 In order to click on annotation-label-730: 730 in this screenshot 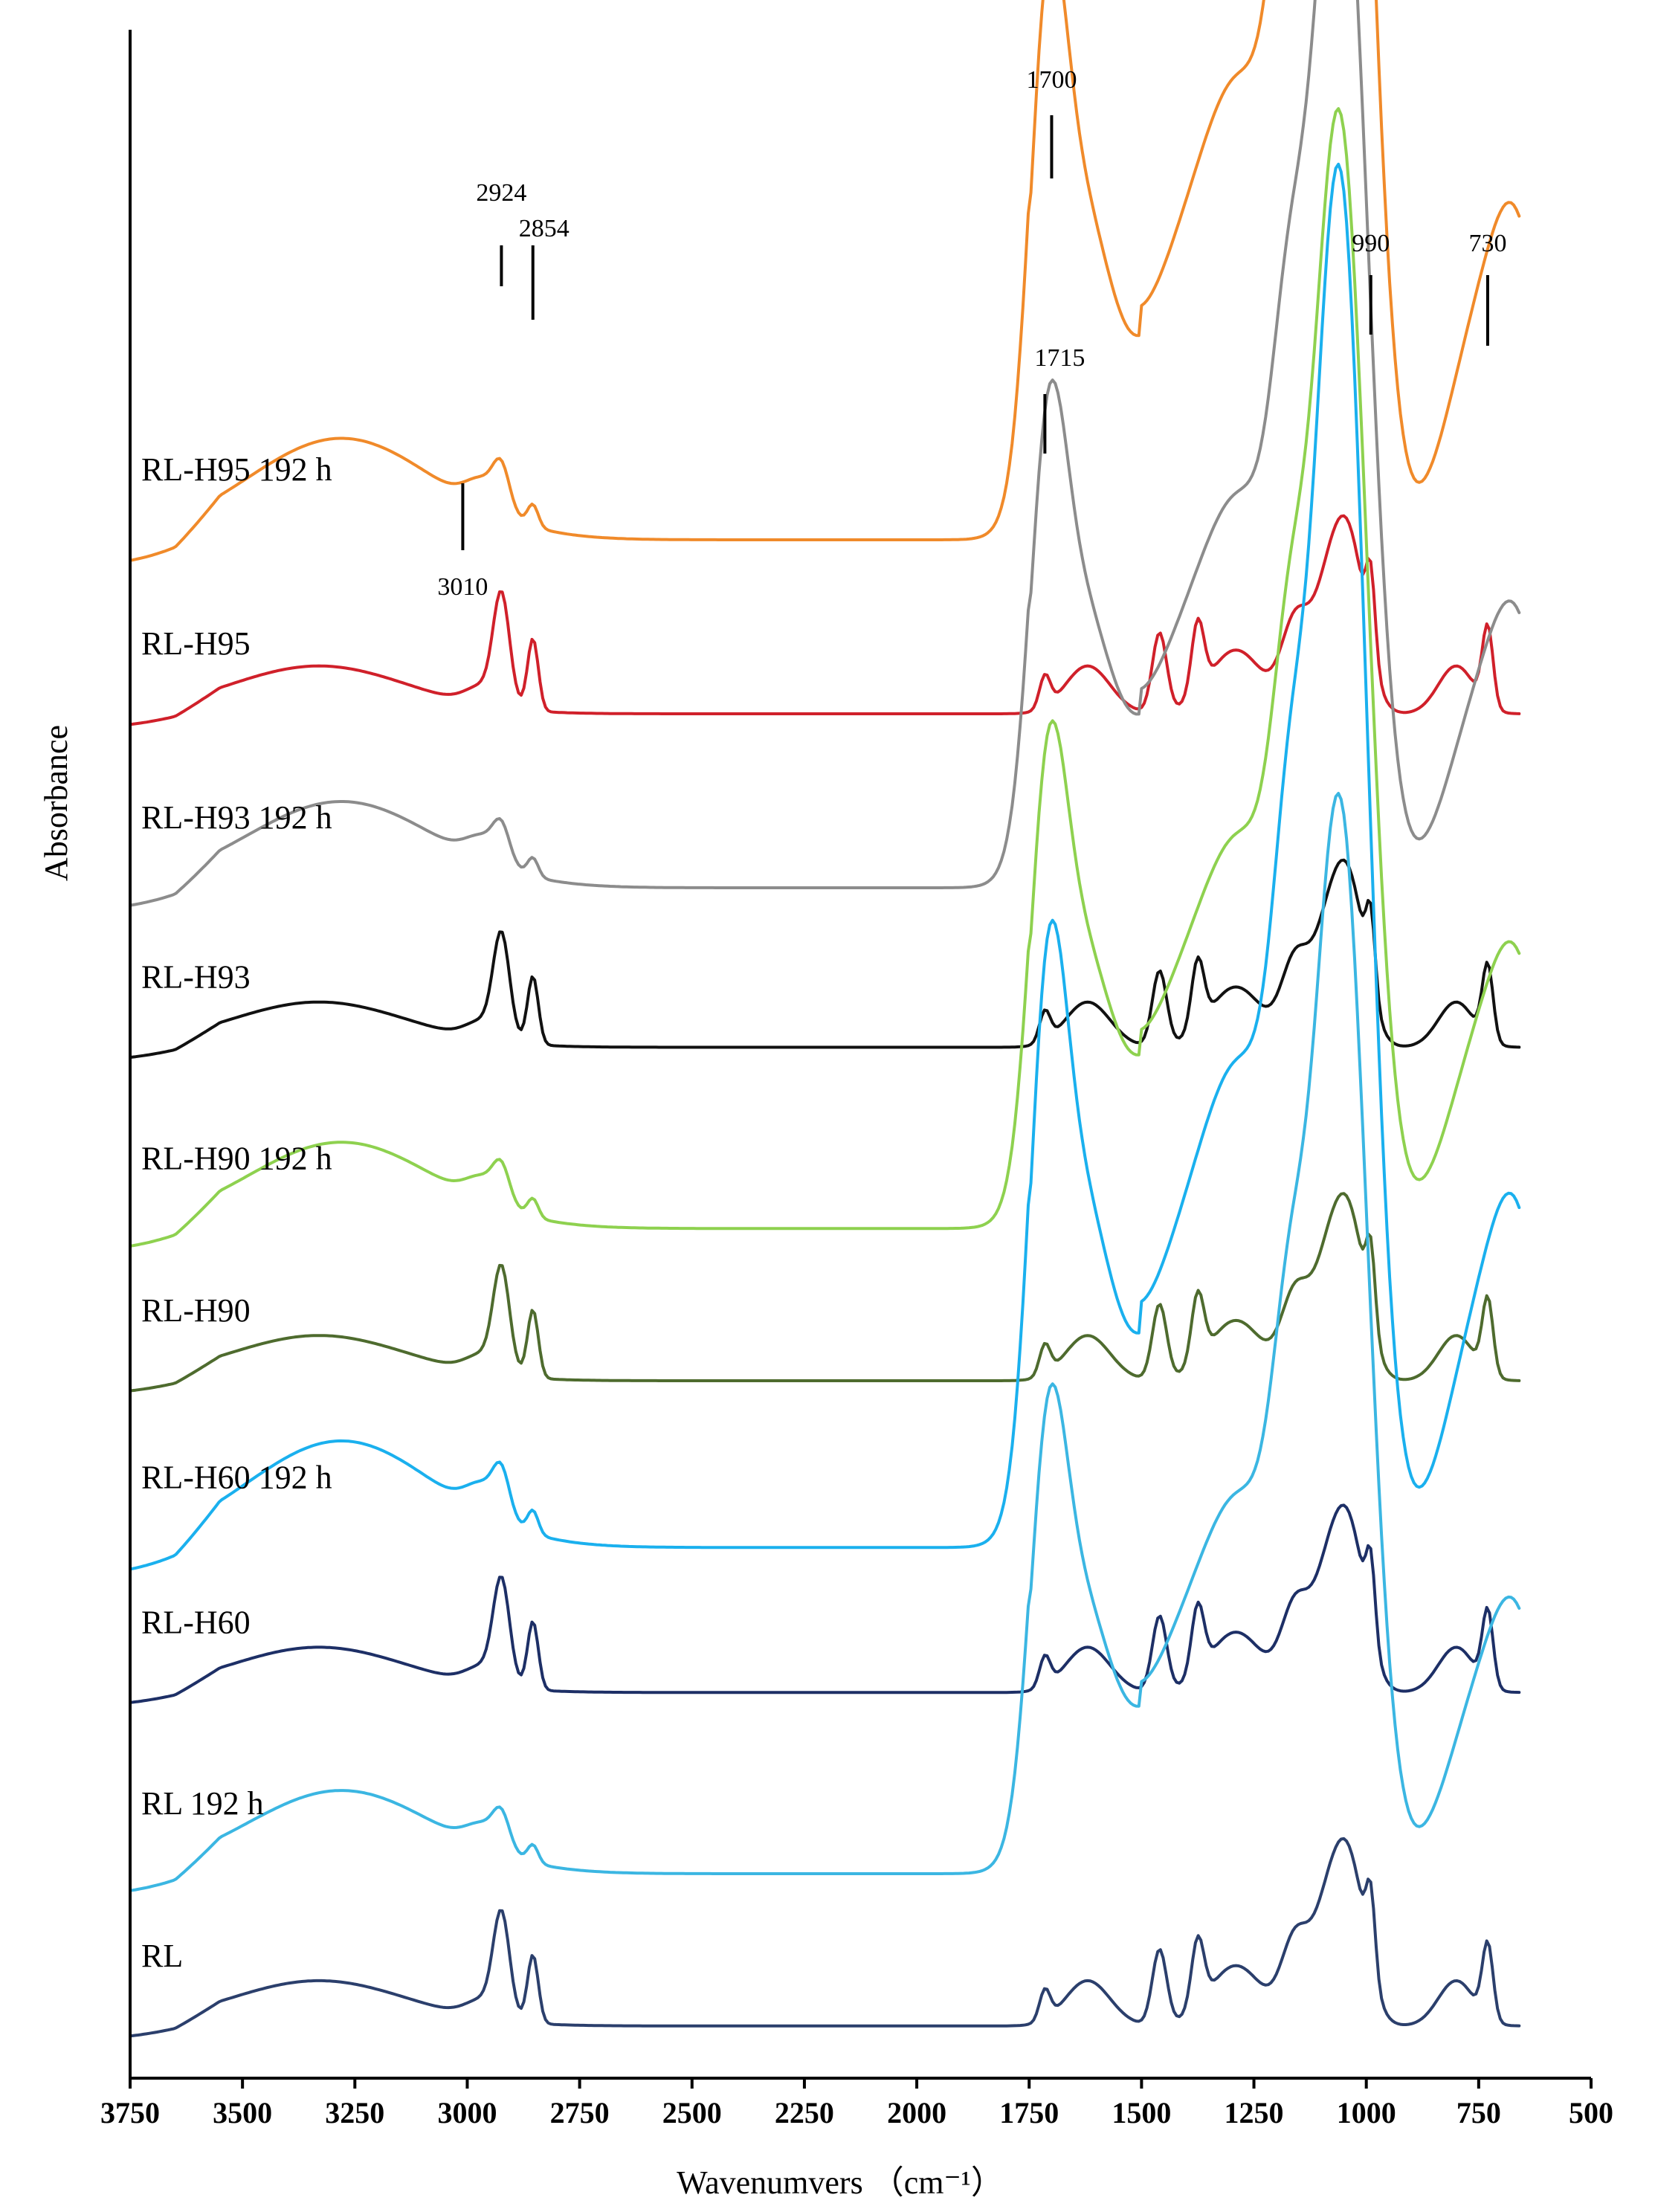, I will do `click(1487, 243)`.